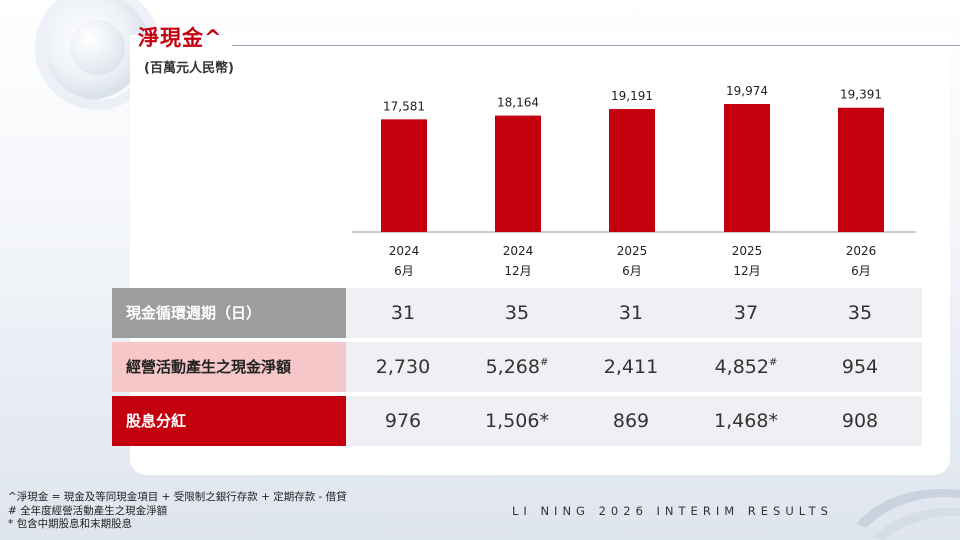 The width and height of the screenshot is (960, 540). Describe the element at coordinates (746, 421) in the screenshot. I see `table-cell: 1,468*` at that location.